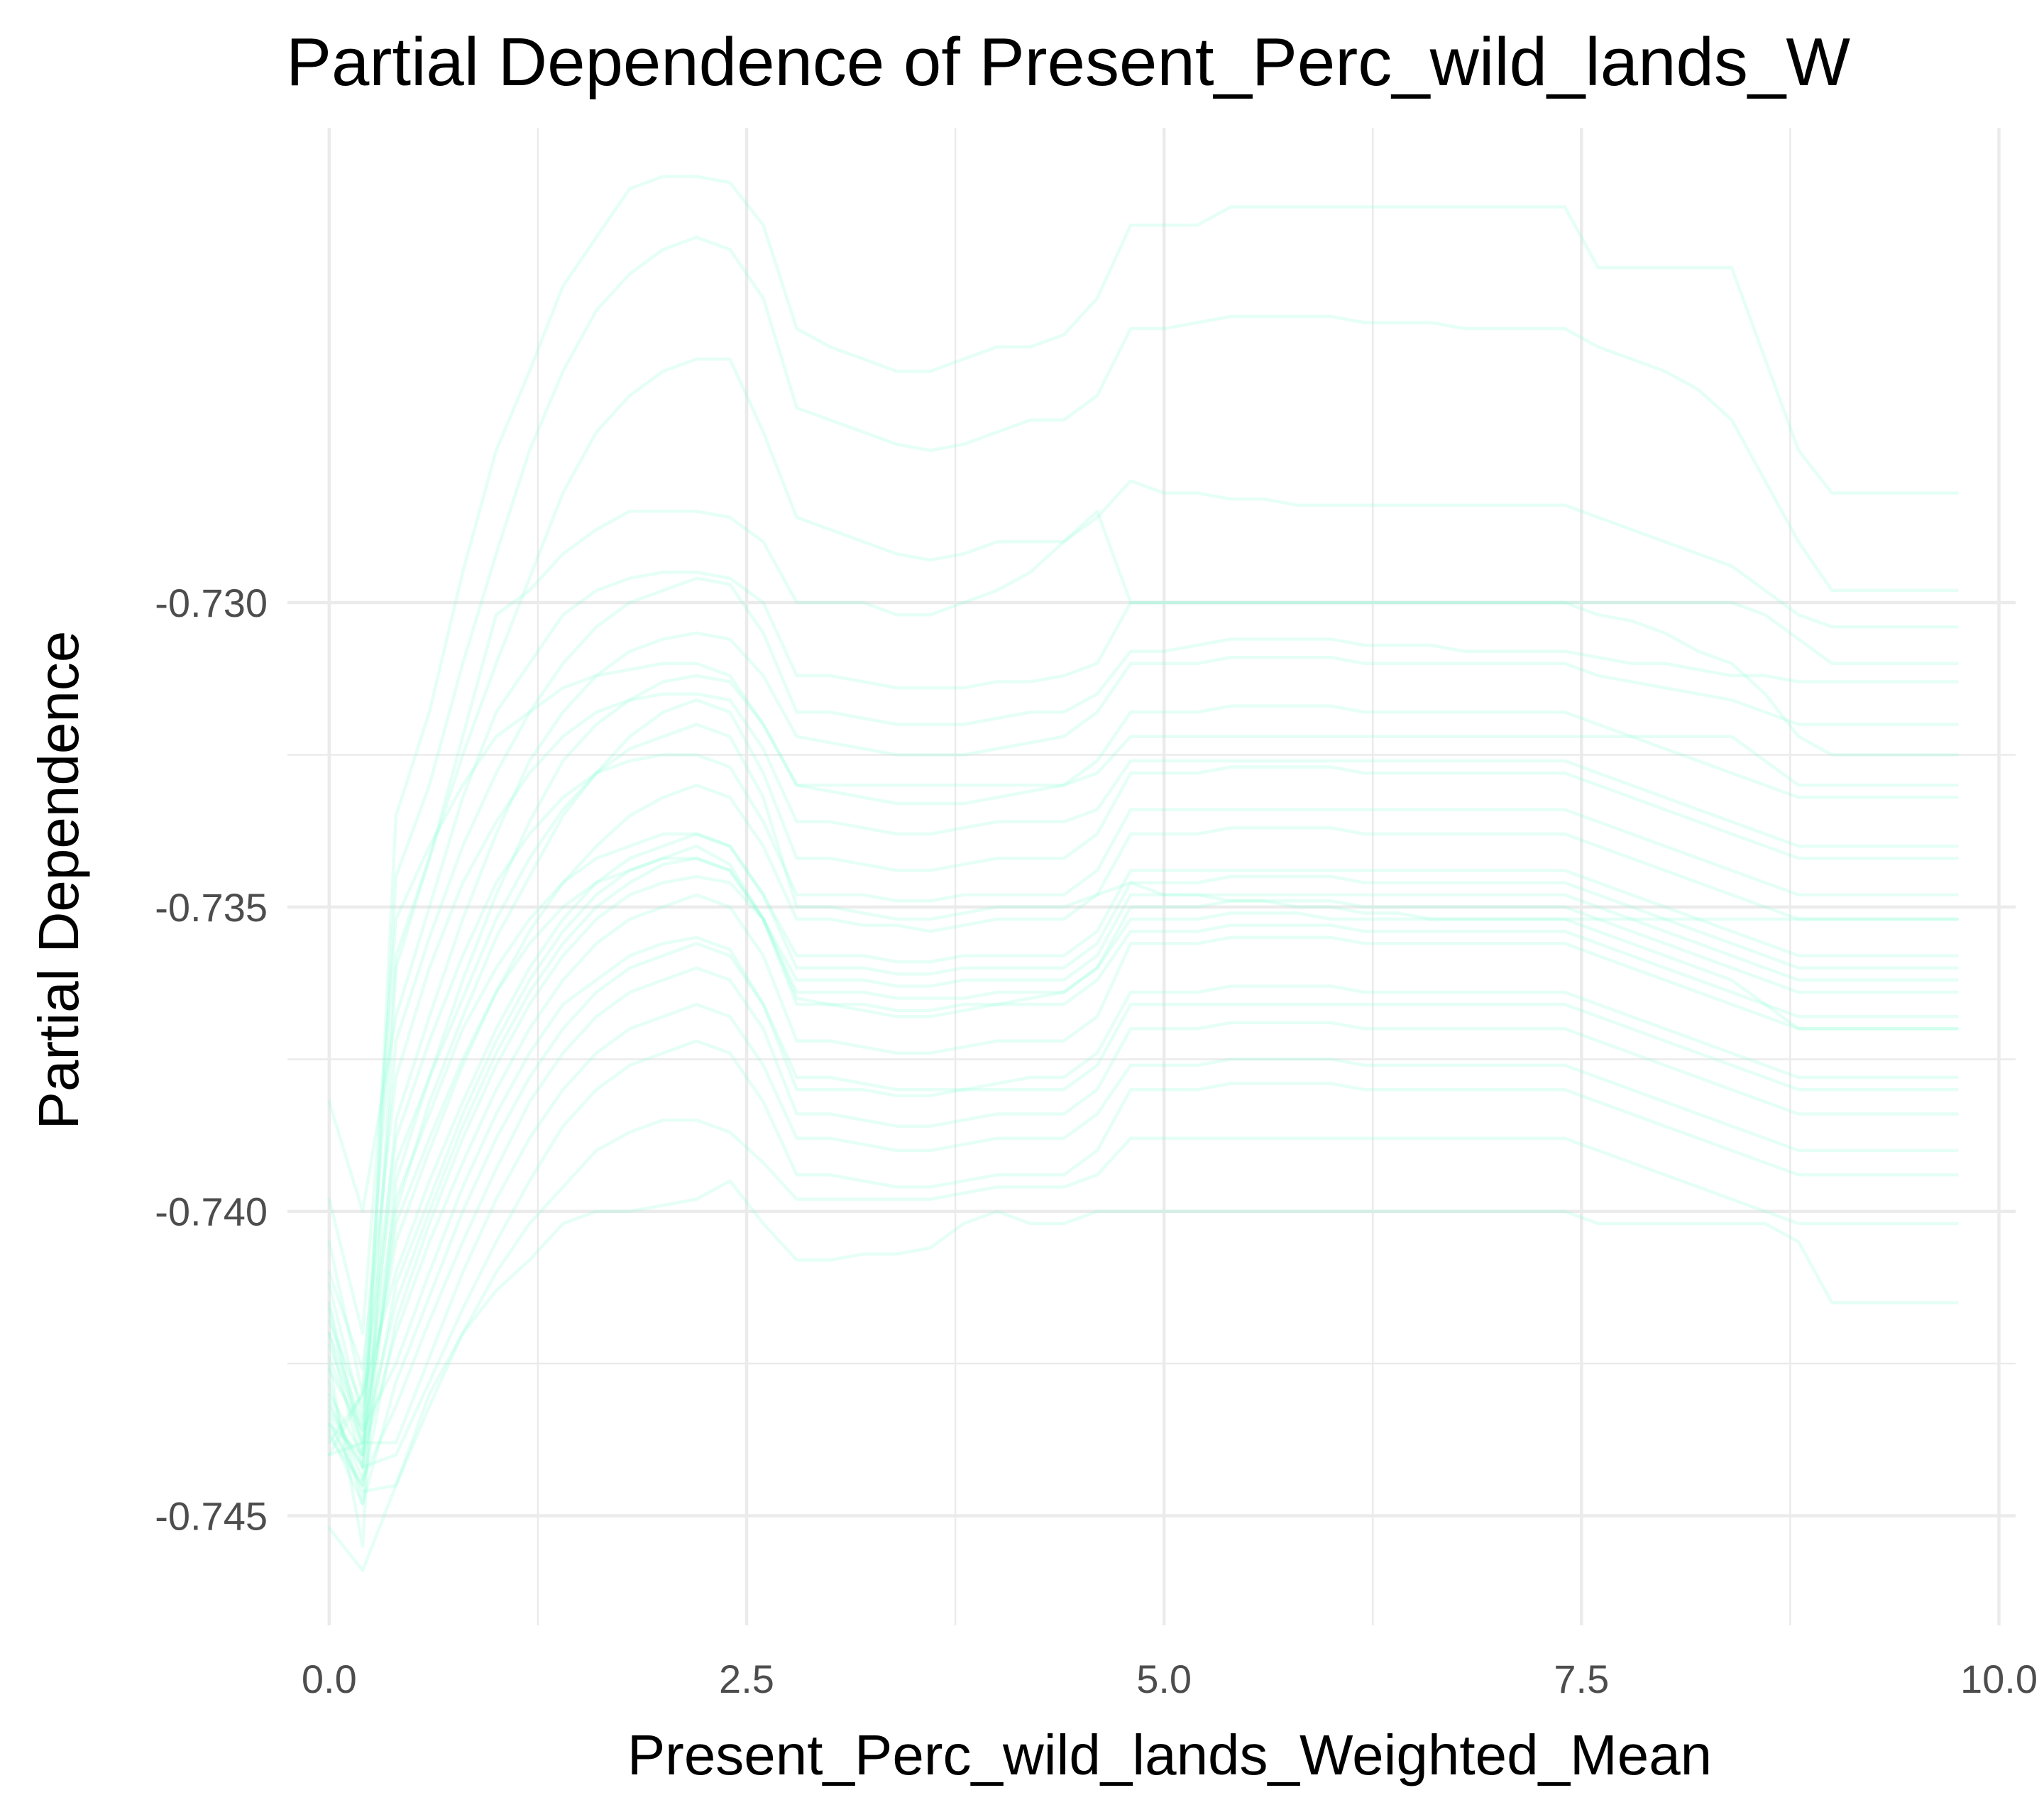 This screenshot has width=2044, height=1817. I want to click on y-tick-label: -0.735, so click(211, 907).